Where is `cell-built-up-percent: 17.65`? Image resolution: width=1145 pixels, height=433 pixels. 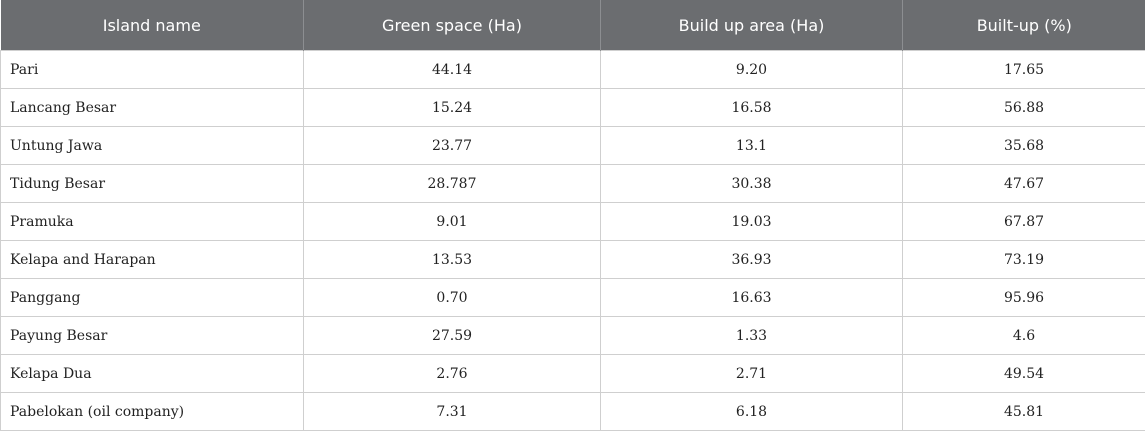 cell-built-up-percent: 17.65 is located at coordinates (1023, 69).